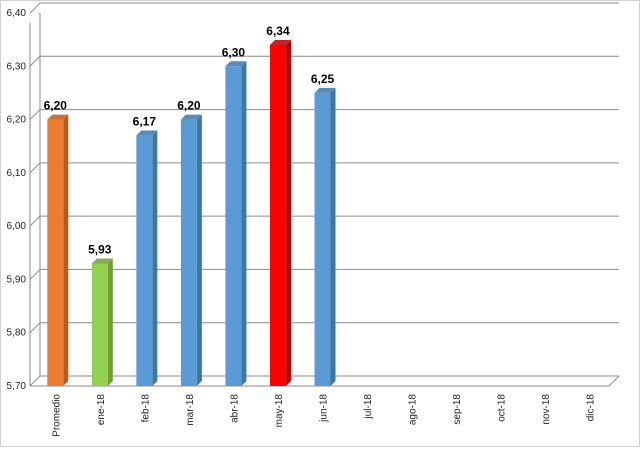  What do you see at coordinates (234, 408) in the screenshot?
I see `x-tick-label: abr-18` at bounding box center [234, 408].